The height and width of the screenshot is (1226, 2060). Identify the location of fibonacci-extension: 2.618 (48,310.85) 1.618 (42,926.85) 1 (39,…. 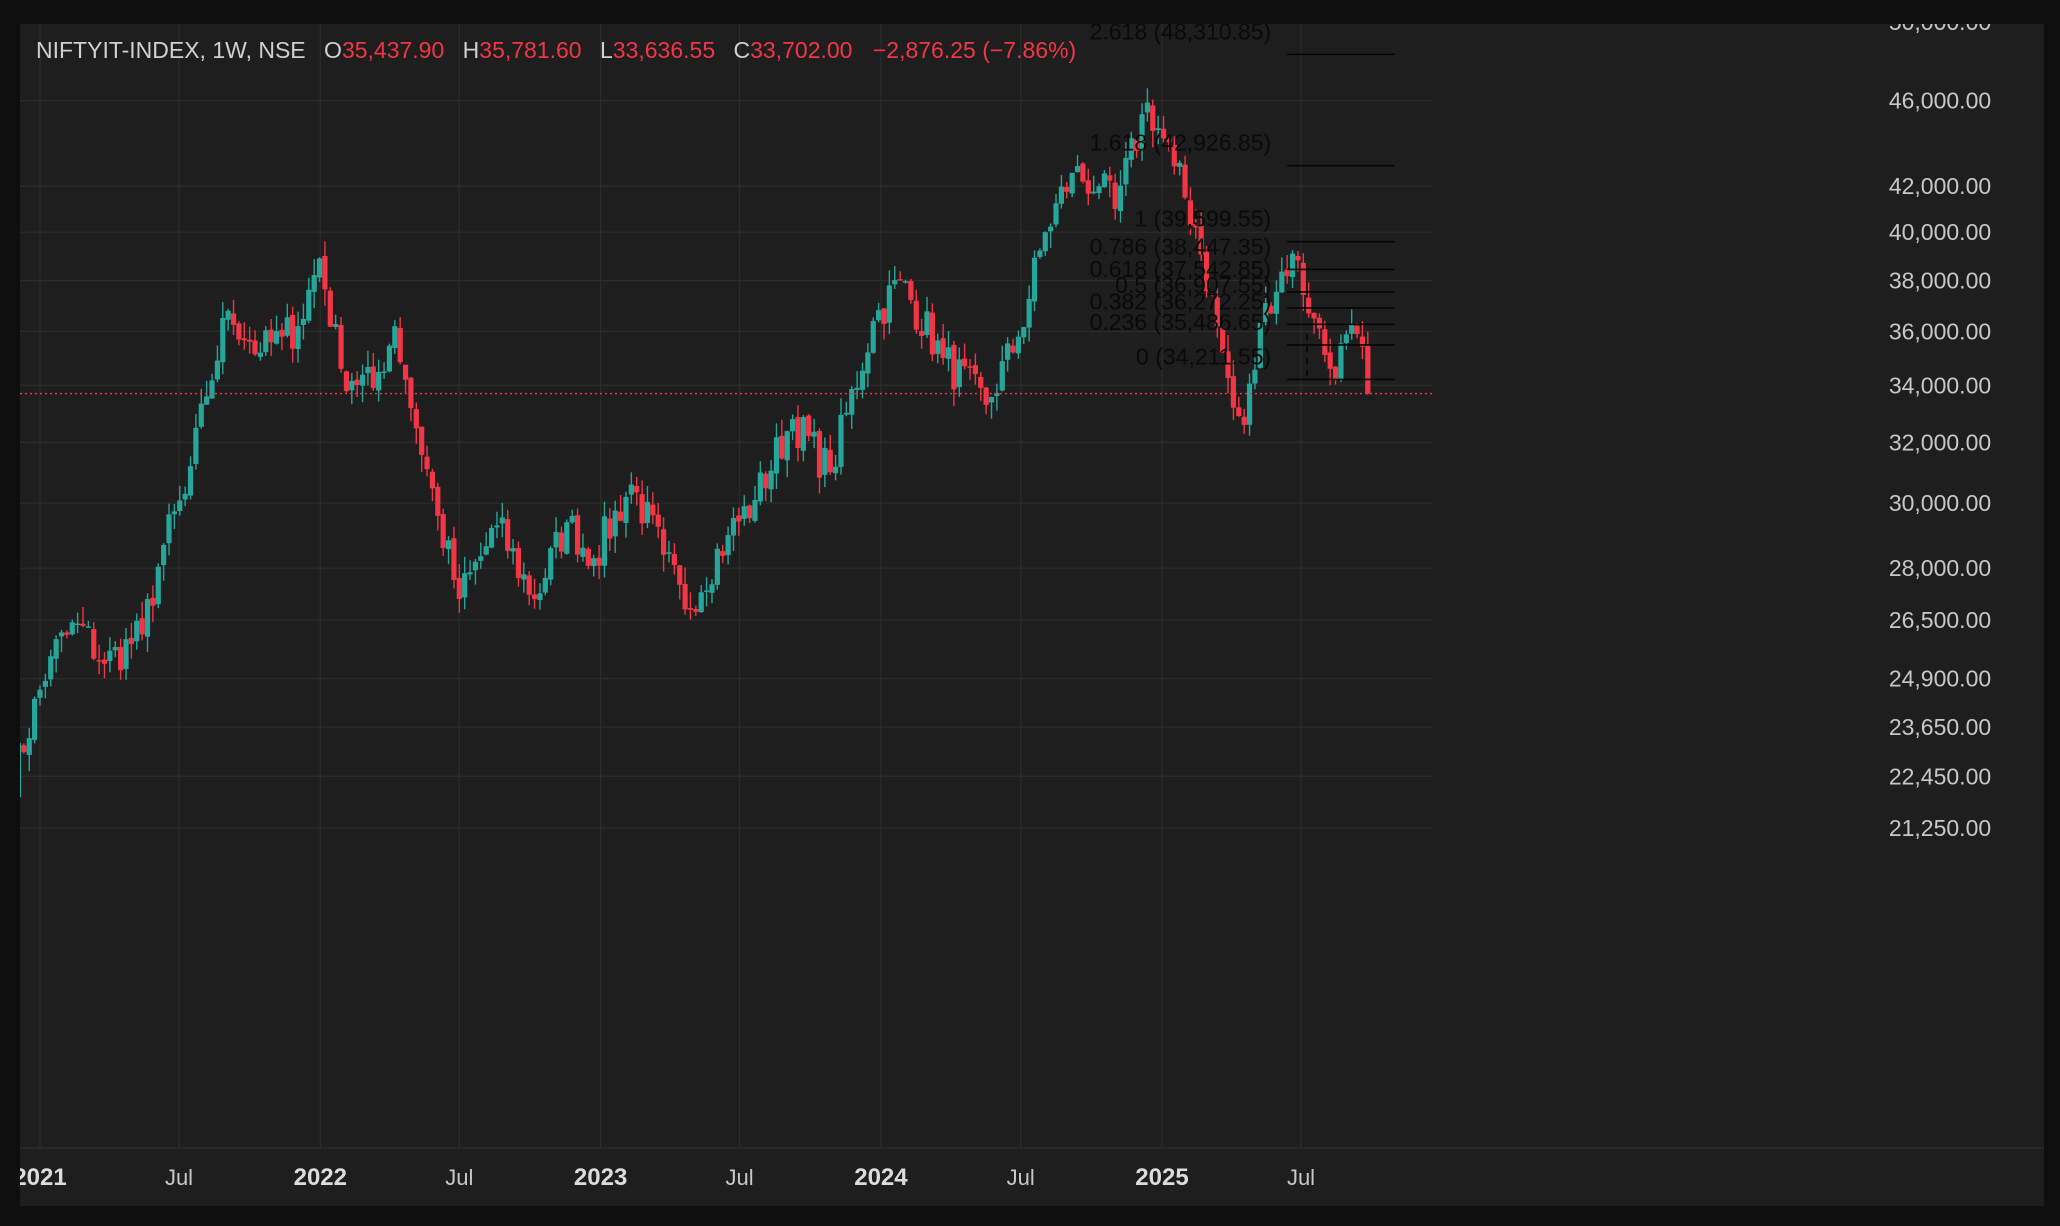
(1242, 202).